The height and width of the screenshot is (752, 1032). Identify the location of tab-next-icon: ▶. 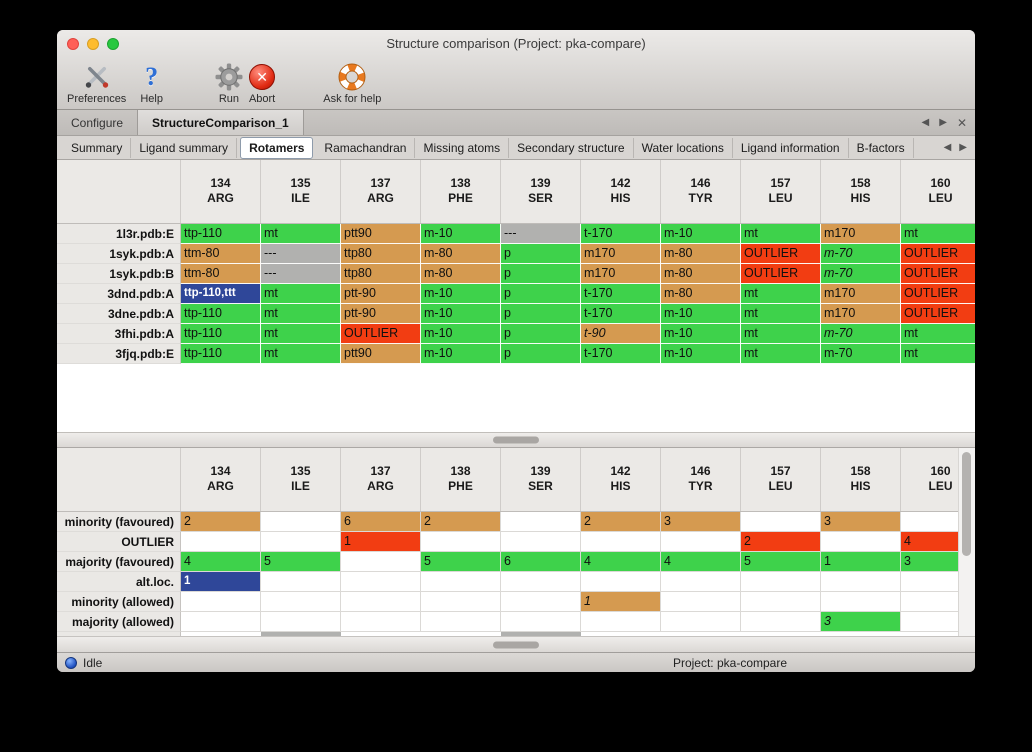
(943, 122).